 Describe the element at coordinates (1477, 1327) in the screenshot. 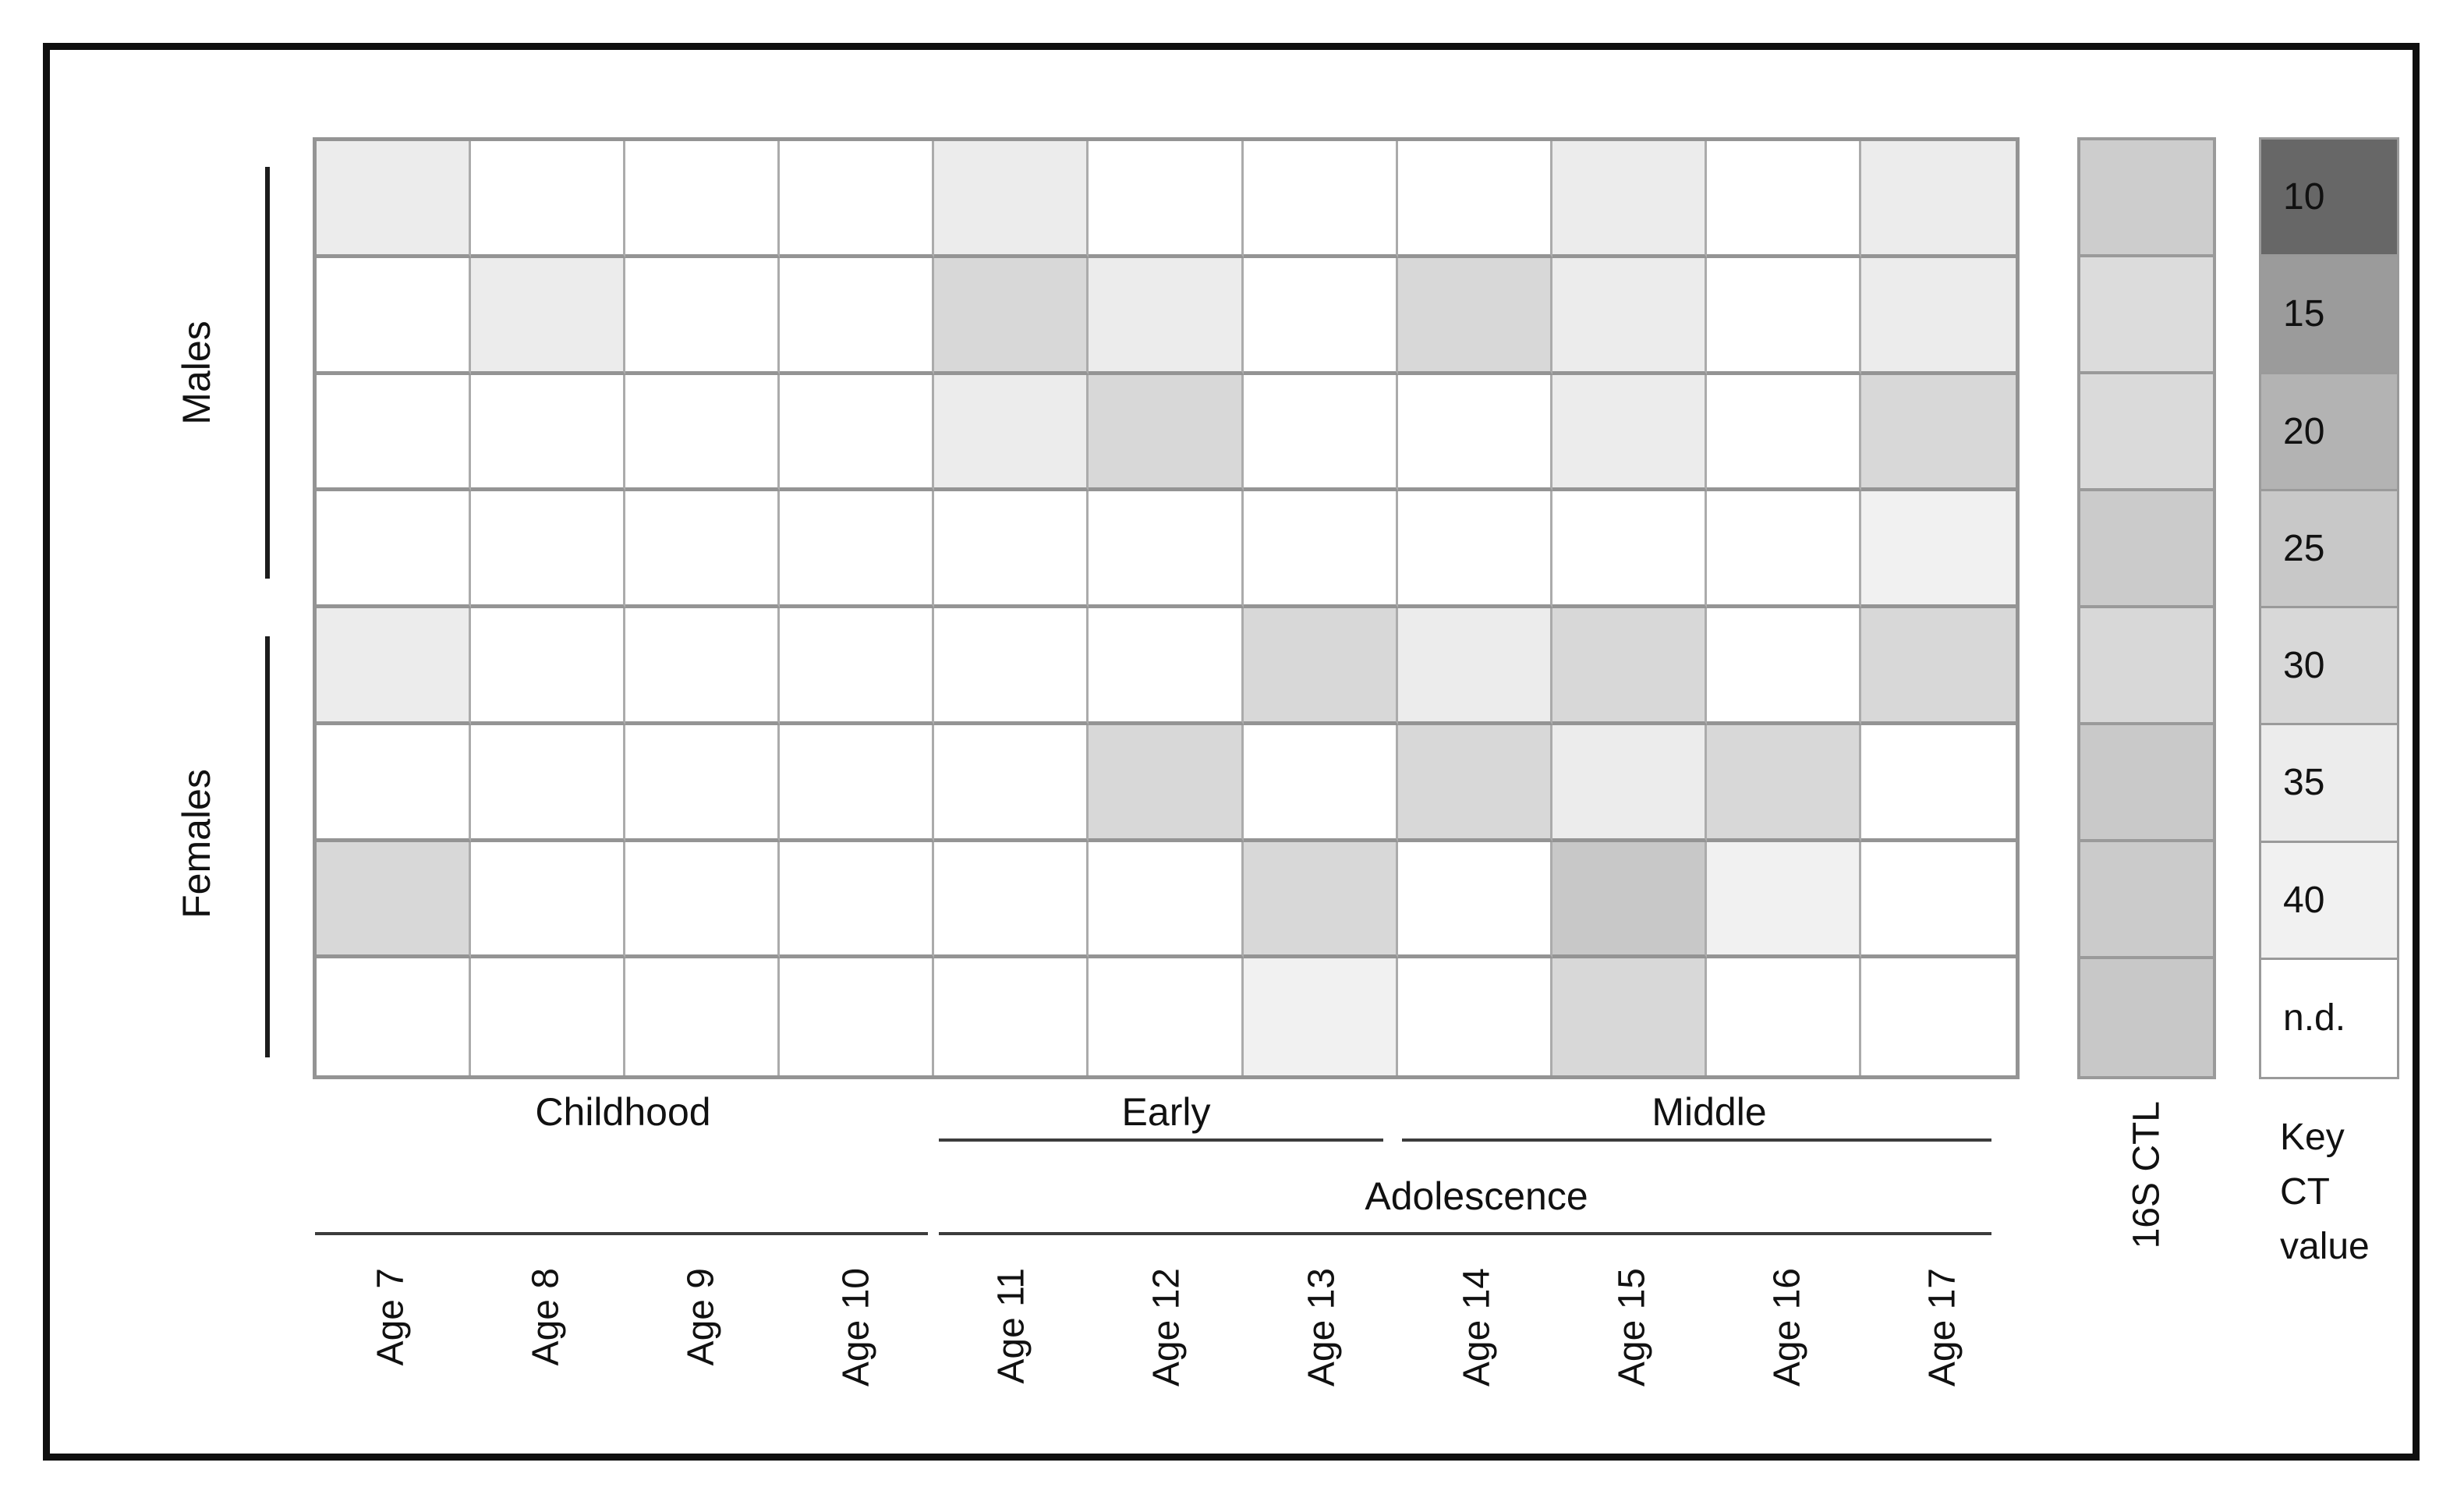

I see `age-label: Age 14` at that location.